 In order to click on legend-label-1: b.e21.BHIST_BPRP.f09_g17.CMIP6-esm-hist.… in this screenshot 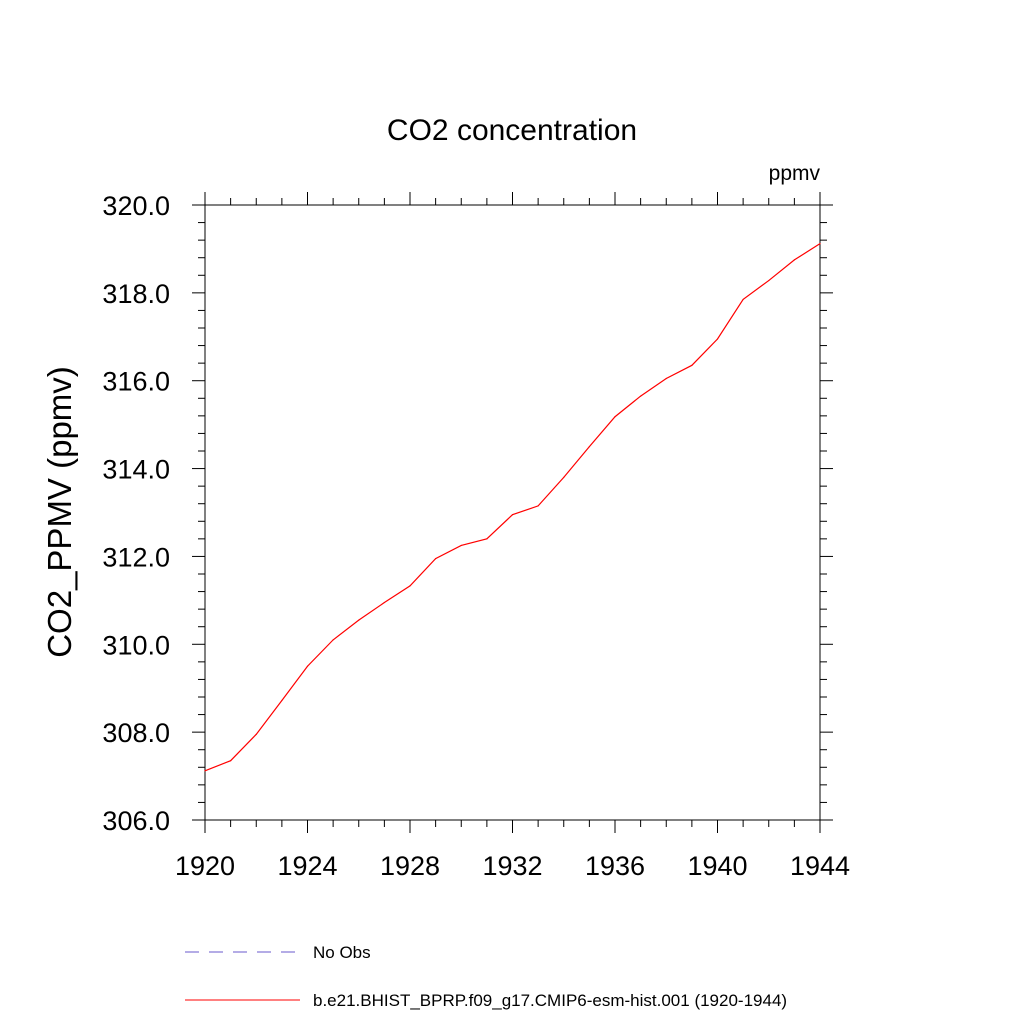, I will do `click(550, 1000)`.